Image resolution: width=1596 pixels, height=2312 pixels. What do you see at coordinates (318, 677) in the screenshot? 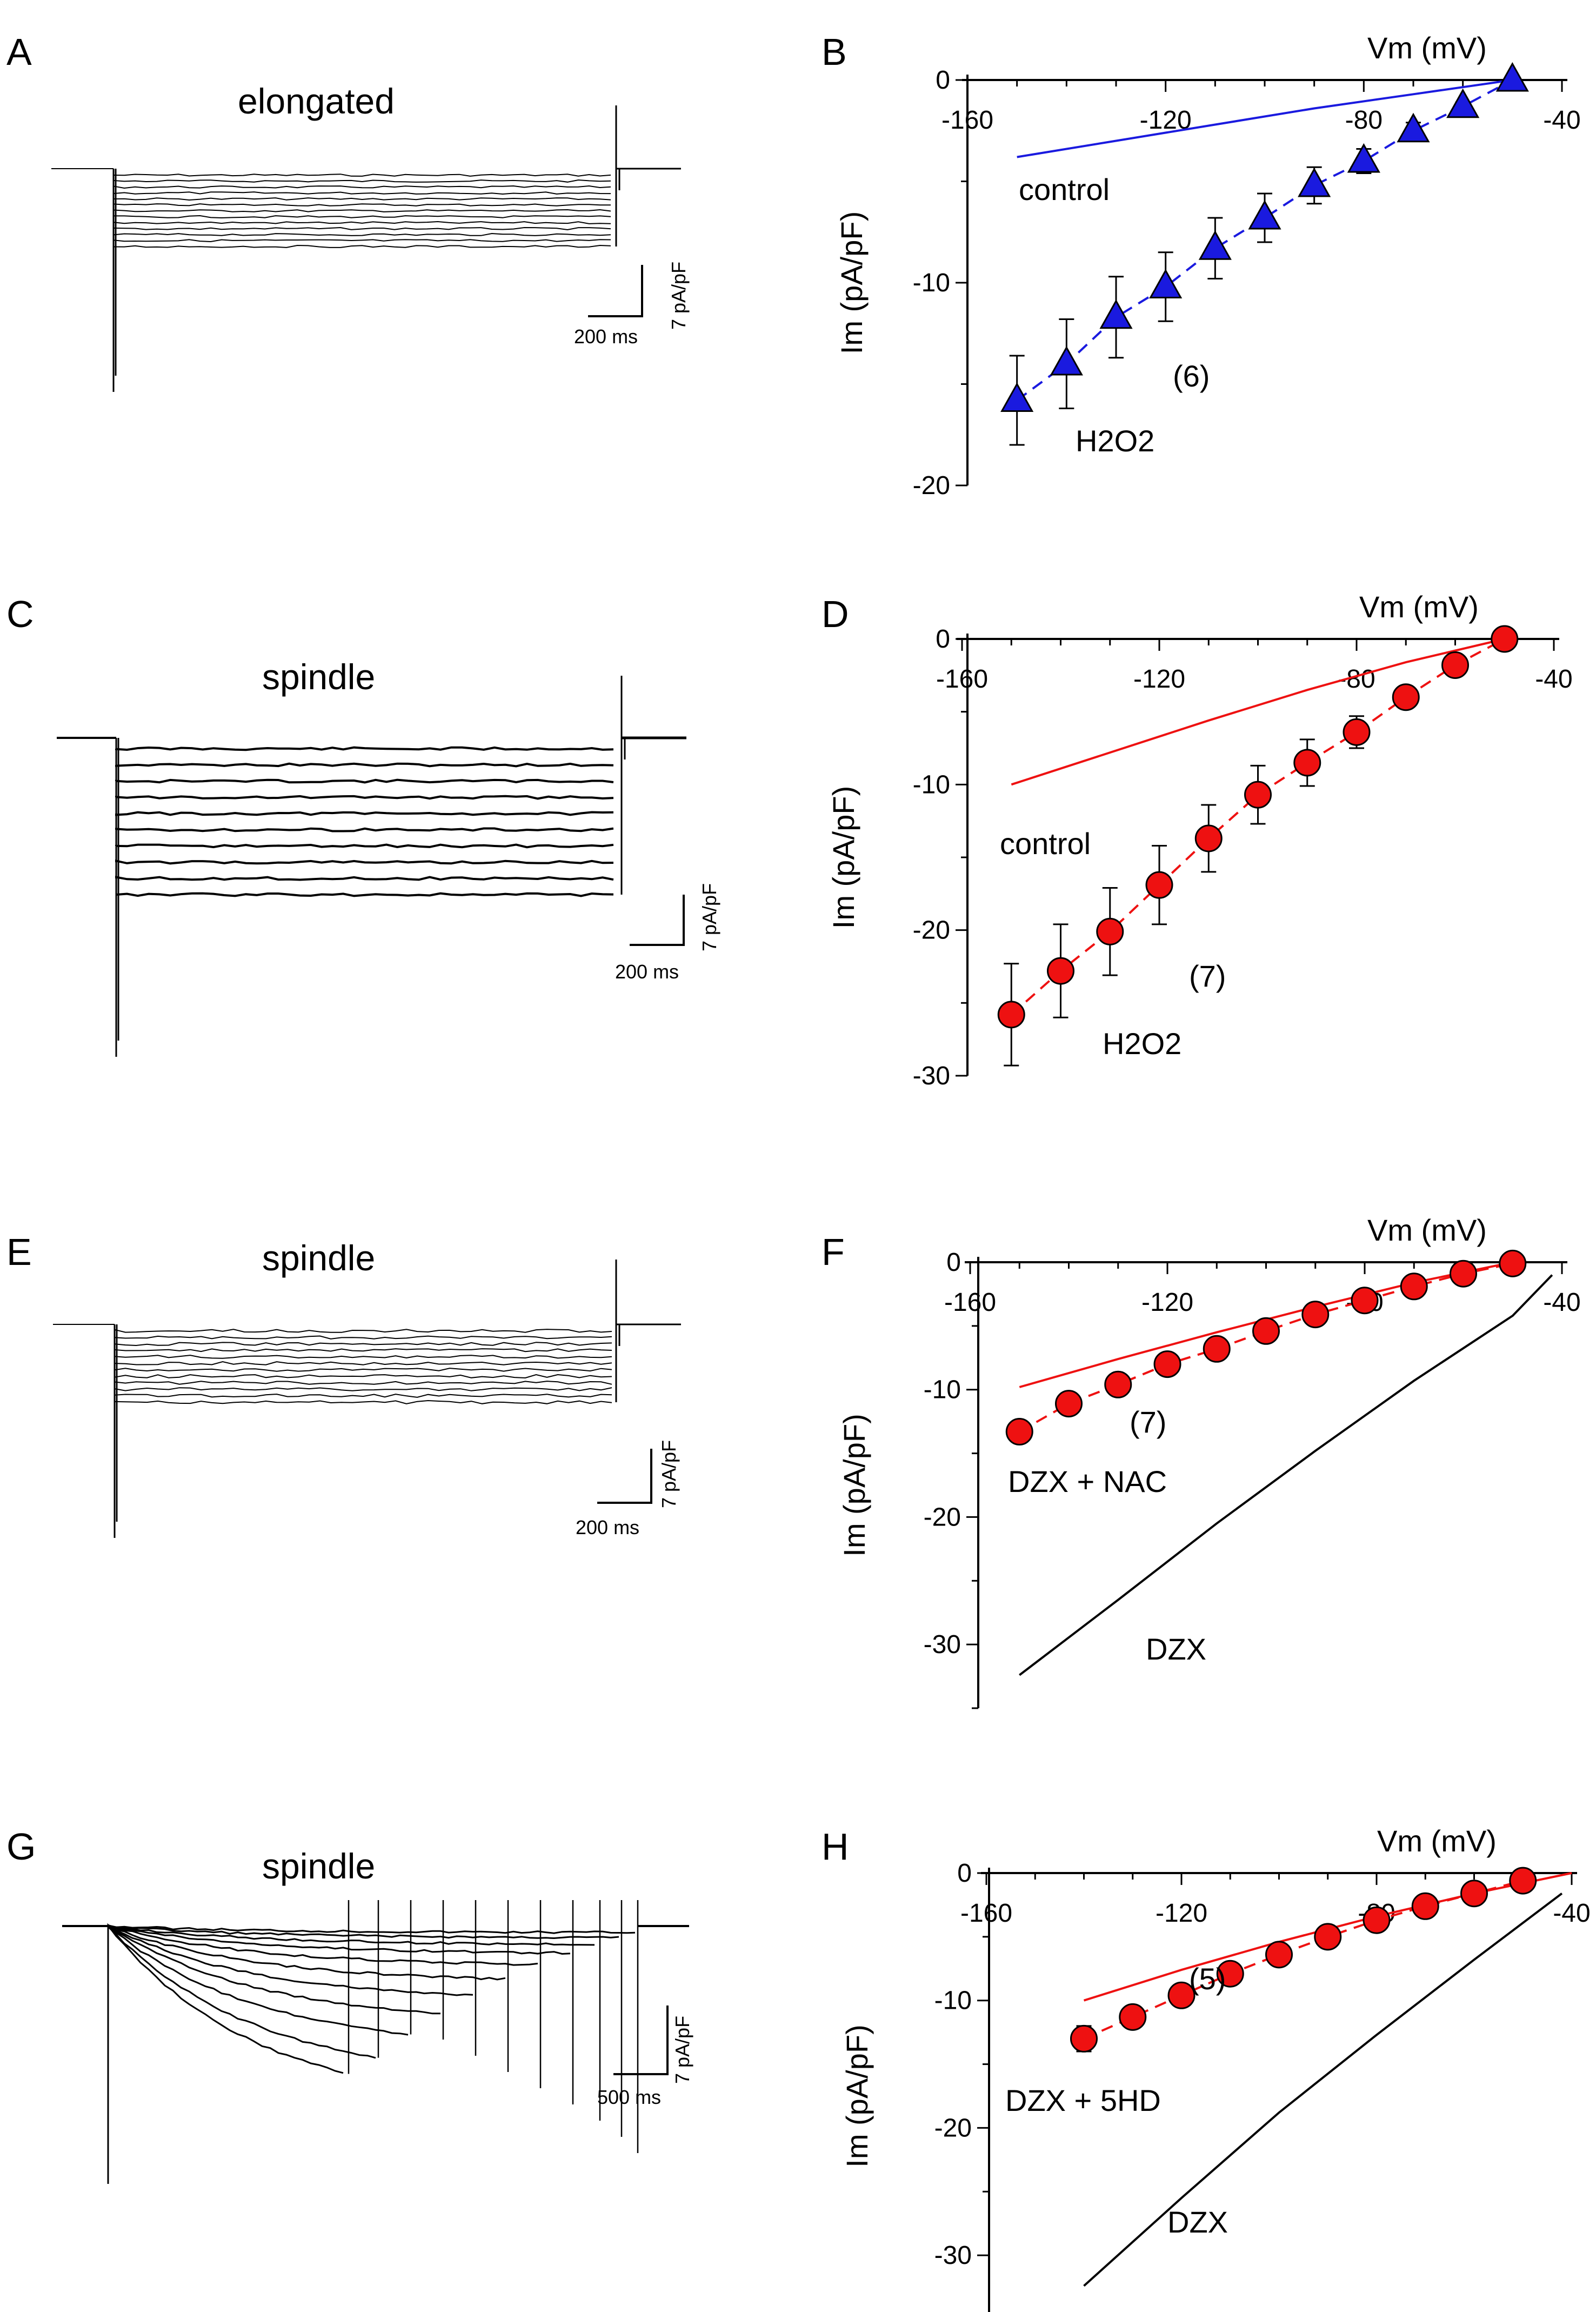
I see `trace-title-c: spindle` at bounding box center [318, 677].